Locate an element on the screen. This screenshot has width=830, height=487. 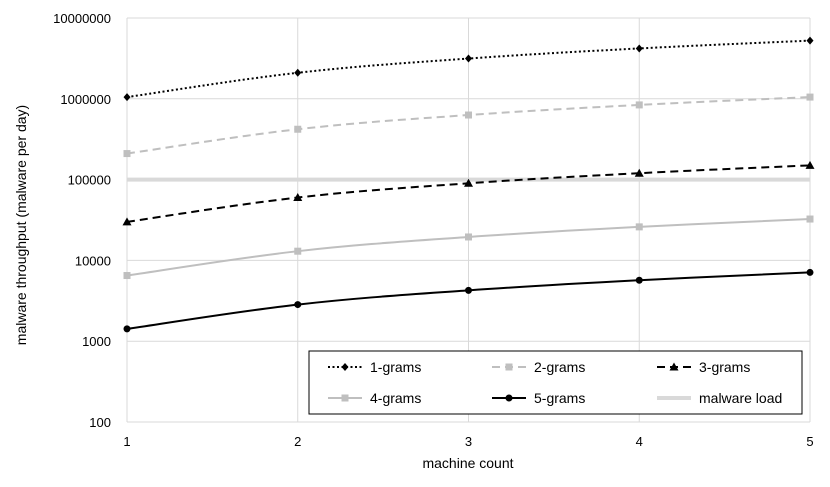
legend-label: 5-grams is located at coordinates (559, 398).